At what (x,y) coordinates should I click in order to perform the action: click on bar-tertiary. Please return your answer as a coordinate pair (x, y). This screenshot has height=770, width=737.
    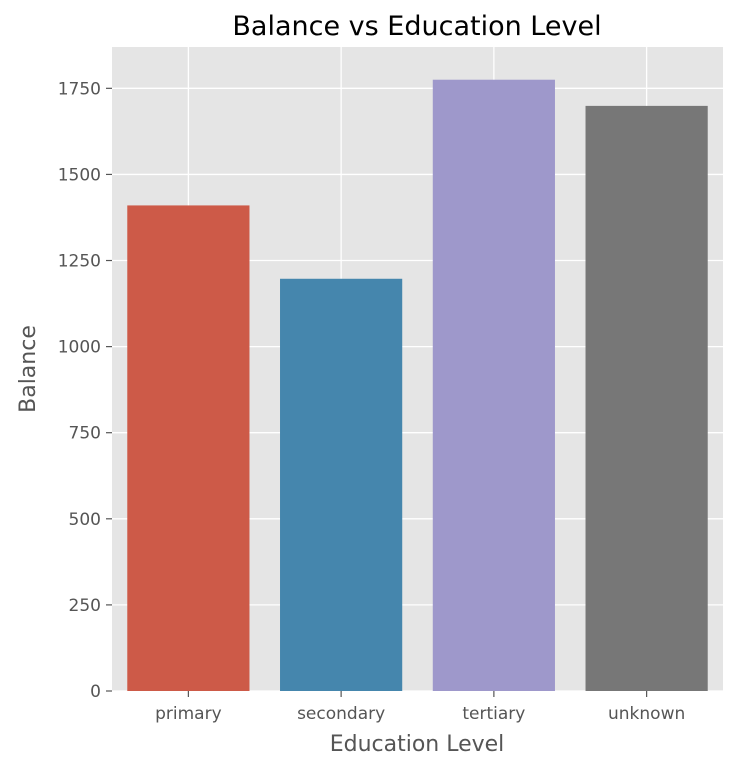
    Looking at the image, I should click on (493, 385).